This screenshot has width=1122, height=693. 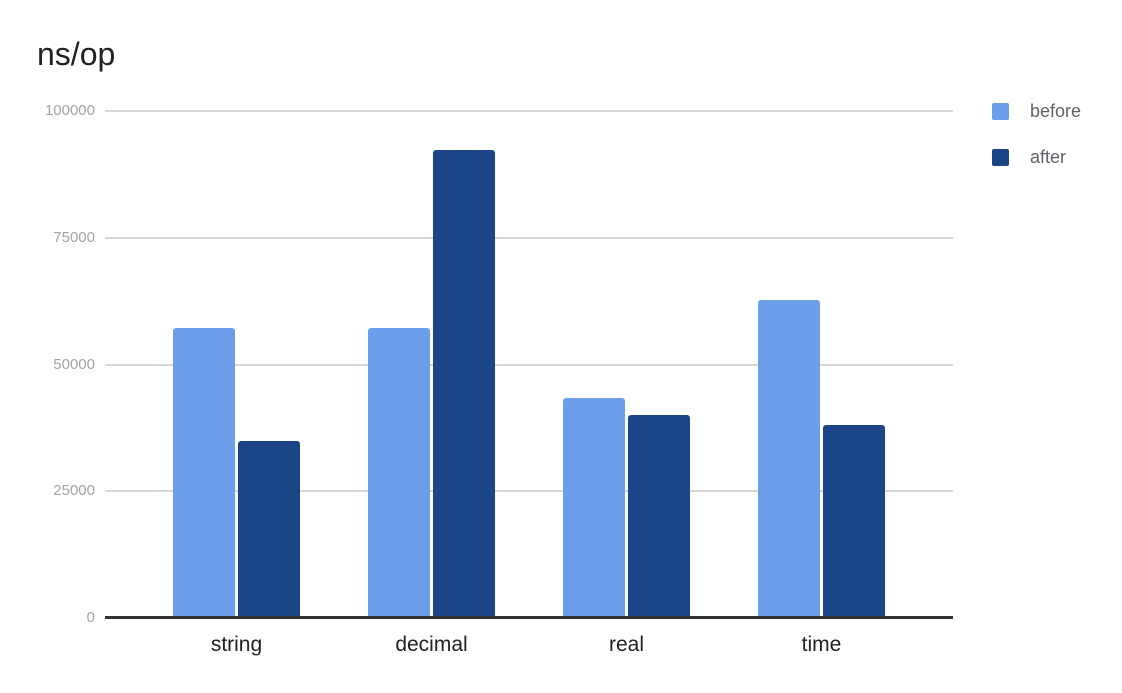 I want to click on legend-label-after: after, so click(x=1048, y=157).